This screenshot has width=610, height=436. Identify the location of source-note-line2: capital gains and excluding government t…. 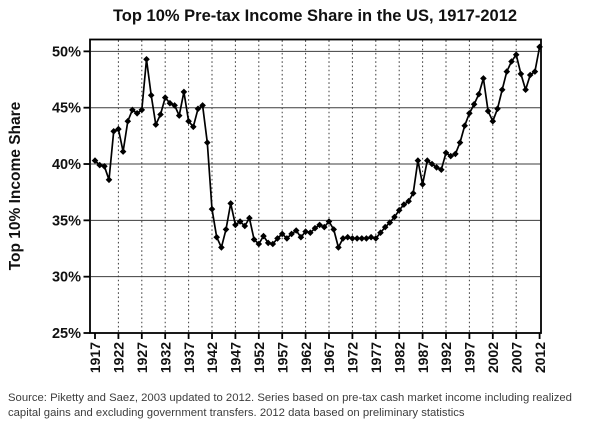
(236, 413).